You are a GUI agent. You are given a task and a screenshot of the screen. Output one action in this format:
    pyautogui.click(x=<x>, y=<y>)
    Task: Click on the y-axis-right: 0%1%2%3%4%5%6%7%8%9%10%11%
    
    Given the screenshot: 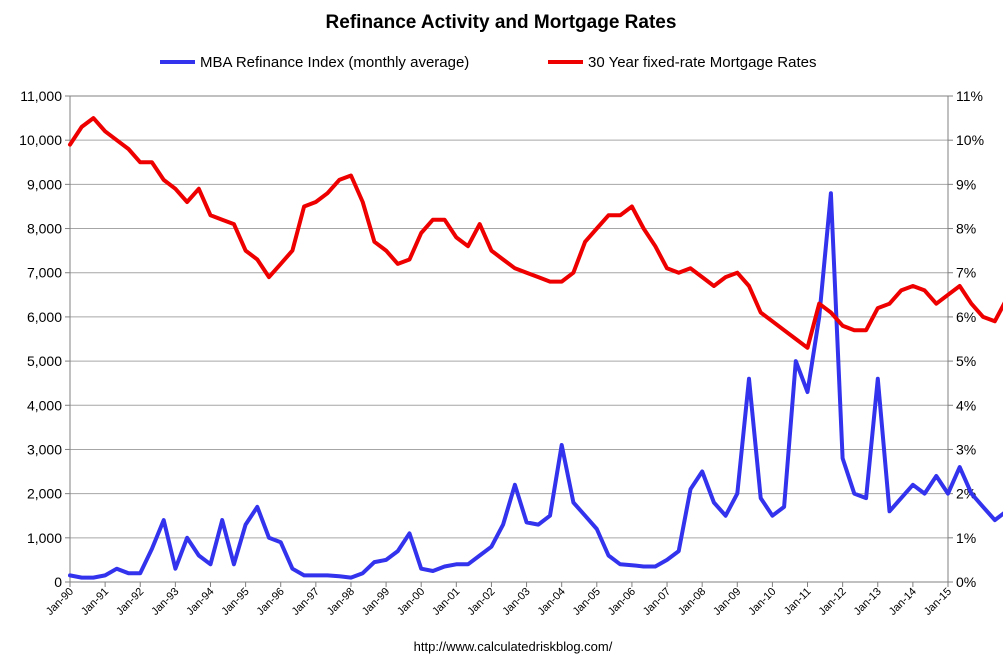 What is the action you would take?
    pyautogui.click(x=966, y=339)
    